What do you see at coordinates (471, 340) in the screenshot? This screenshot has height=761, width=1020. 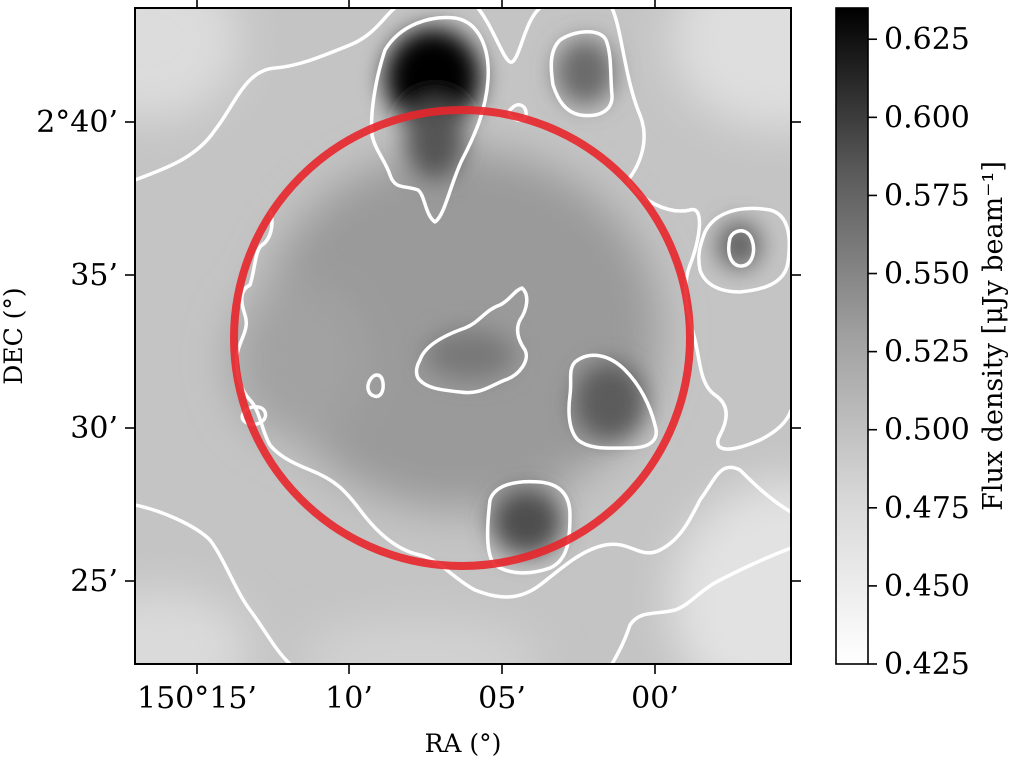 I see `contour-central` at bounding box center [471, 340].